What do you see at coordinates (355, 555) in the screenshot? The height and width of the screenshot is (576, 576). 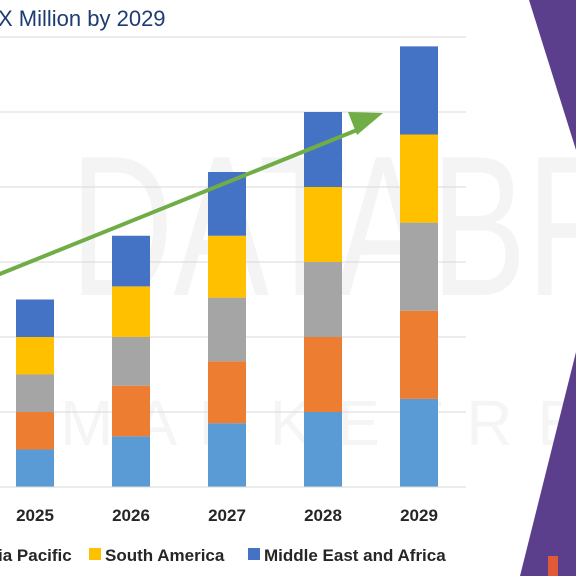 I see `legend-label: Middle East and Africa` at bounding box center [355, 555].